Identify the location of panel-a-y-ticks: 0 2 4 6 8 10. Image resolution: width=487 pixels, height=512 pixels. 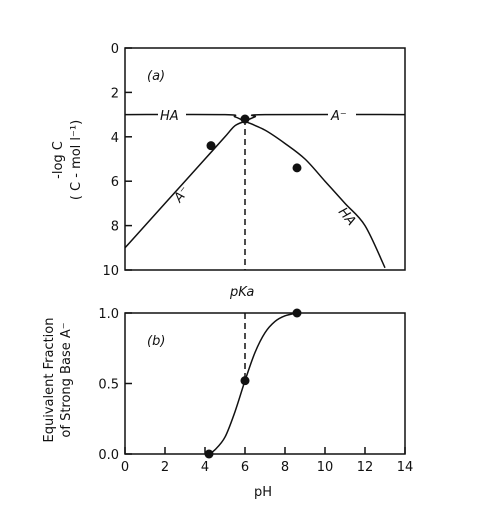
(117, 160).